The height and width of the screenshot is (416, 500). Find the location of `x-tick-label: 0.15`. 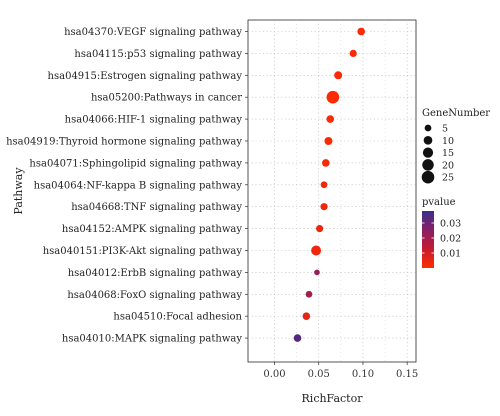

x-tick-label: 0.15 is located at coordinates (407, 374).